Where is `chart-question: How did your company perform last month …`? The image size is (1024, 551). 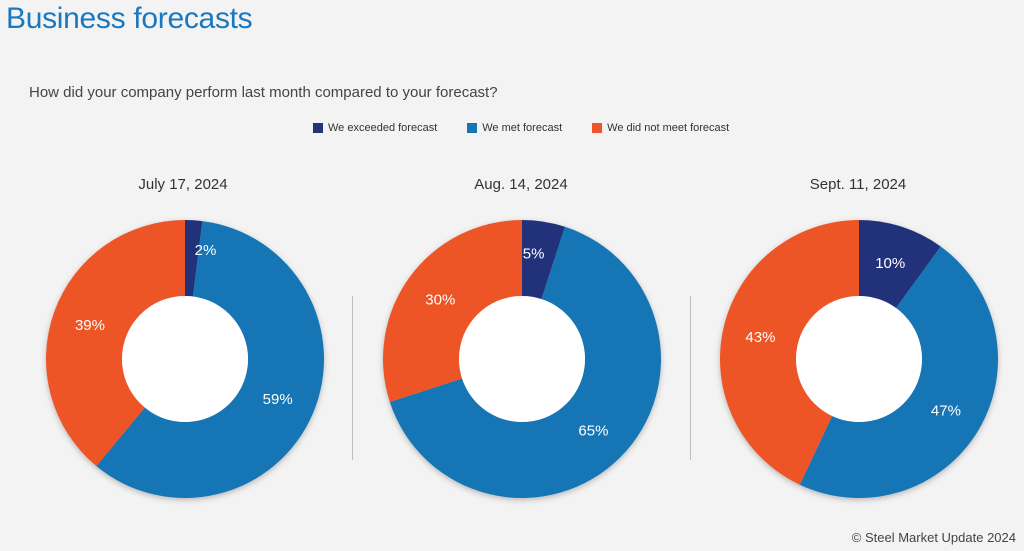
chart-question: How did your company perform last month … is located at coordinates (263, 92).